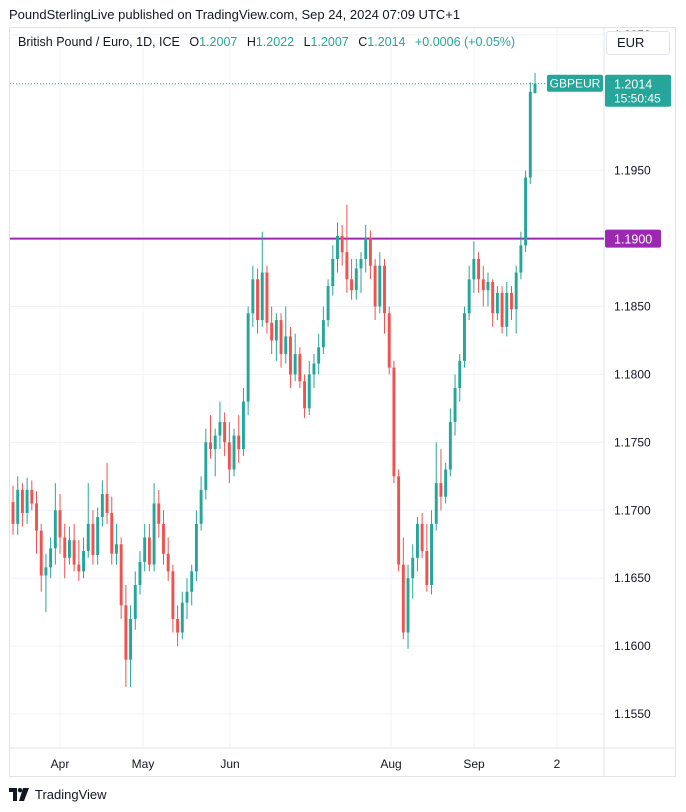 Image resolution: width=686 pixels, height=812 pixels. I want to click on currency-selector: EUR, so click(638, 43).